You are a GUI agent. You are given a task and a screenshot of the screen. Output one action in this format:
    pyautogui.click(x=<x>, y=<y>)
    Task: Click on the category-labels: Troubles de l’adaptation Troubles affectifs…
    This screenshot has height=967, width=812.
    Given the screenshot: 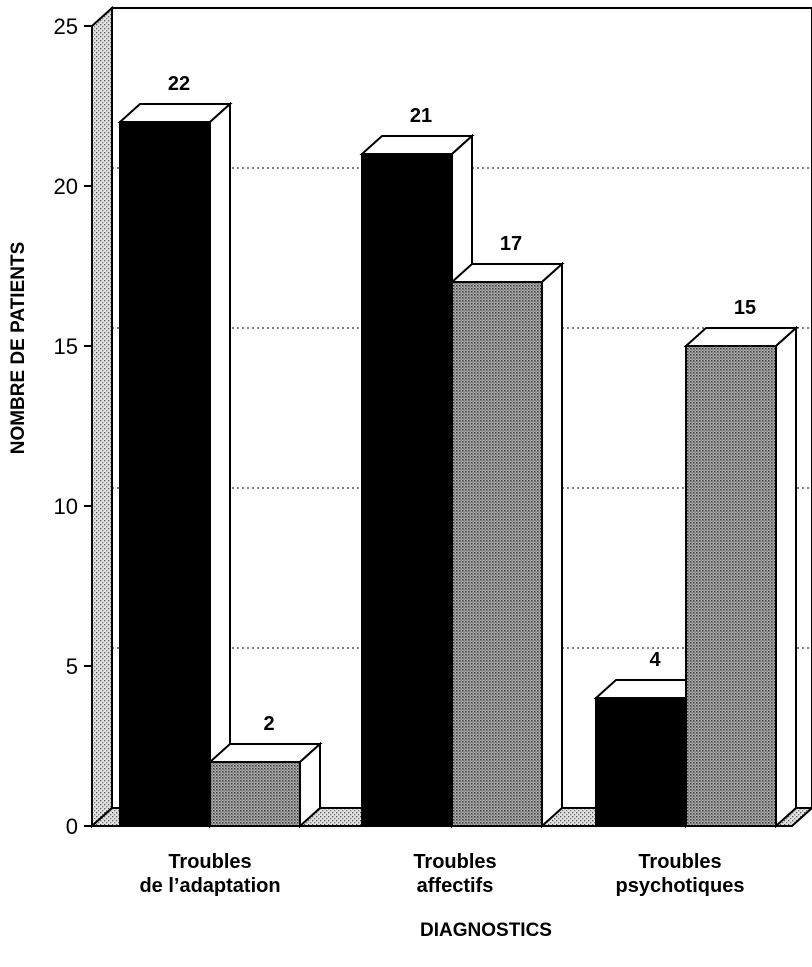 What is the action you would take?
    pyautogui.click(x=441, y=874)
    